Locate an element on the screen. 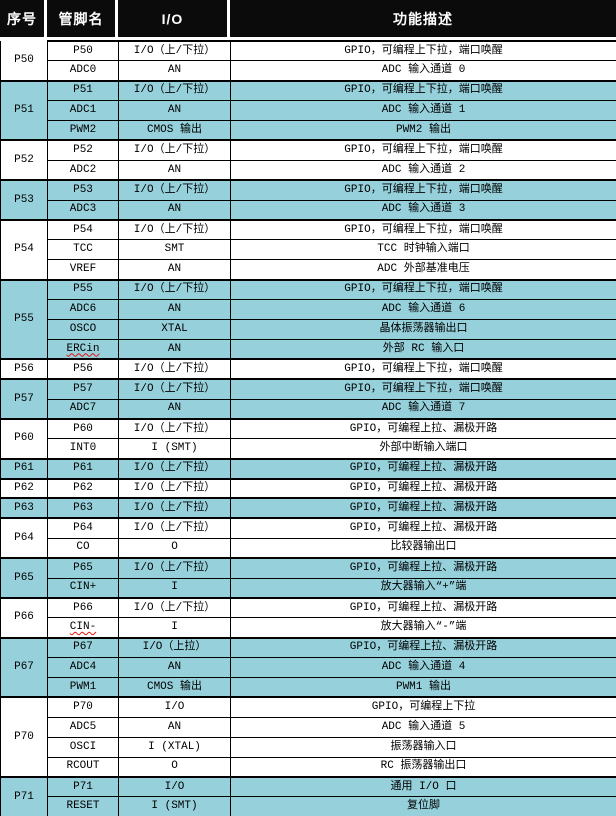  pin-group-cell: P63 is located at coordinates (24, 508).